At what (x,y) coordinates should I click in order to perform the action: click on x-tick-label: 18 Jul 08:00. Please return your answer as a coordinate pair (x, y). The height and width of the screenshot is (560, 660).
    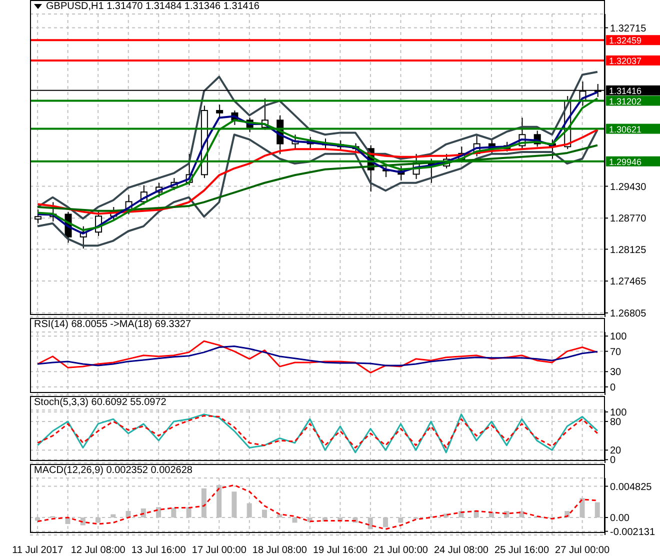
    Looking at the image, I should click on (280, 550).